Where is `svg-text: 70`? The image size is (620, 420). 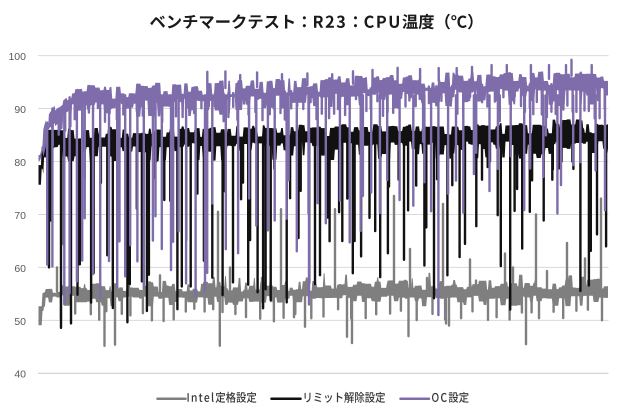 svg-text: 70 is located at coordinates (20, 216).